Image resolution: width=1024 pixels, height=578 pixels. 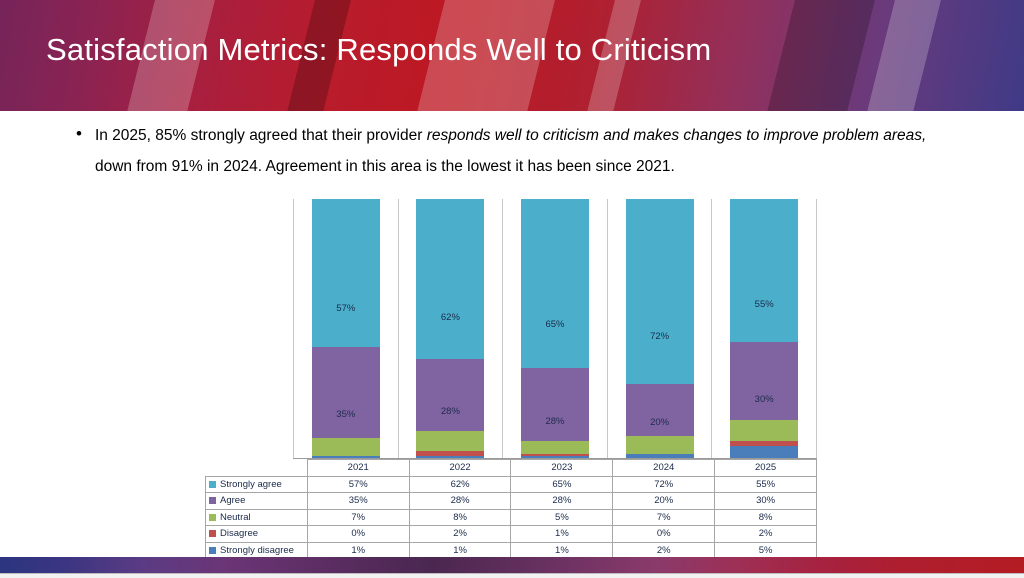 I want to click on legend-label: Strongly agree, so click(x=251, y=484).